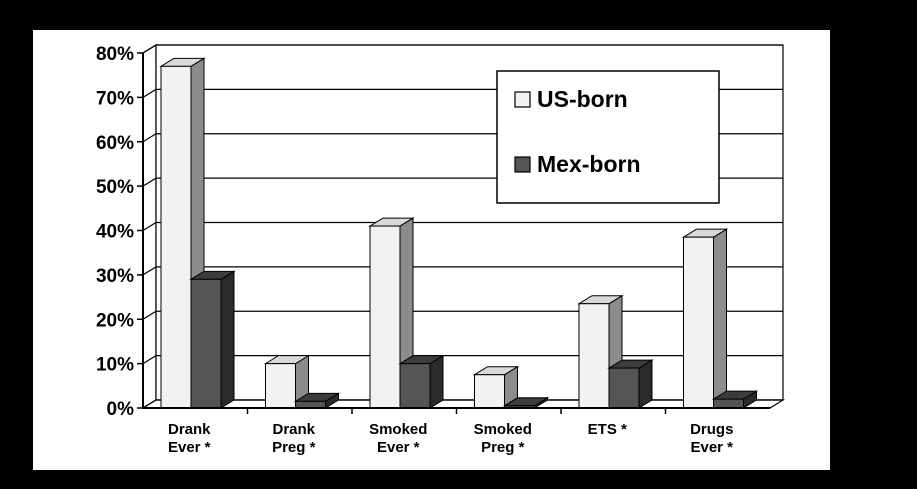  Describe the element at coordinates (115, 98) in the screenshot. I see `y-tick-label: 70%` at that location.